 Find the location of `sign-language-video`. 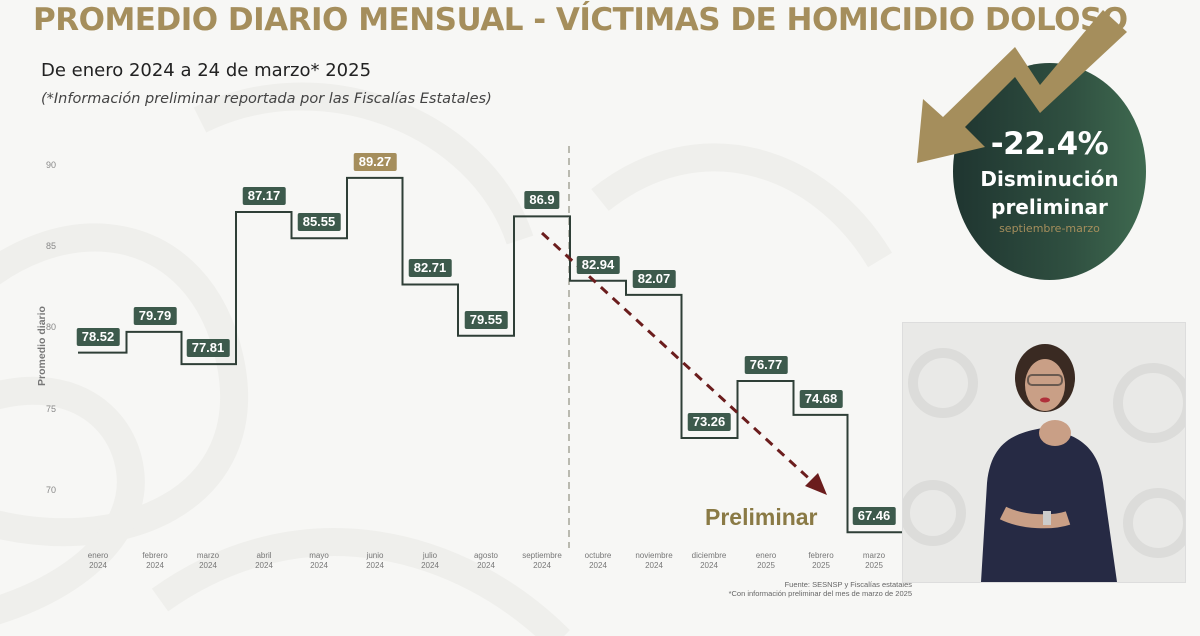

sign-language-video is located at coordinates (1044, 452).